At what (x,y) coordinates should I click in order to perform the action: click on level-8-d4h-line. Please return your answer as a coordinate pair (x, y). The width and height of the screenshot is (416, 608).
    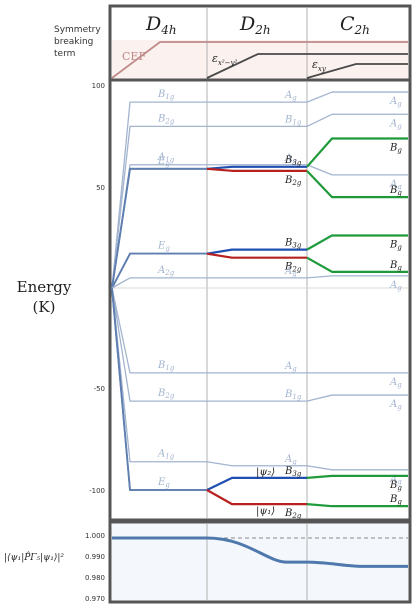
    Looking at the image, I should click on (159, 330).